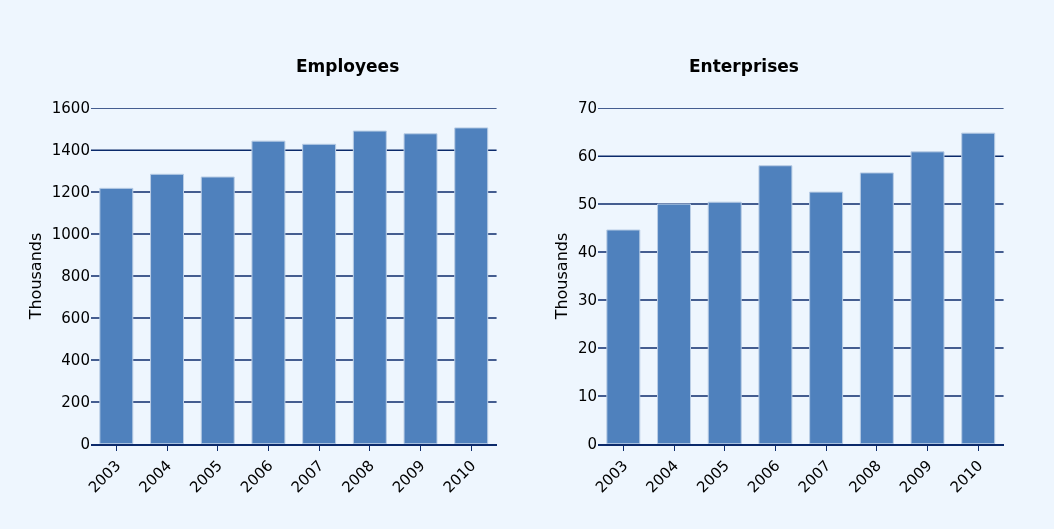 The image size is (1054, 529). I want to click on y-tick-label: 10, so click(587, 396).